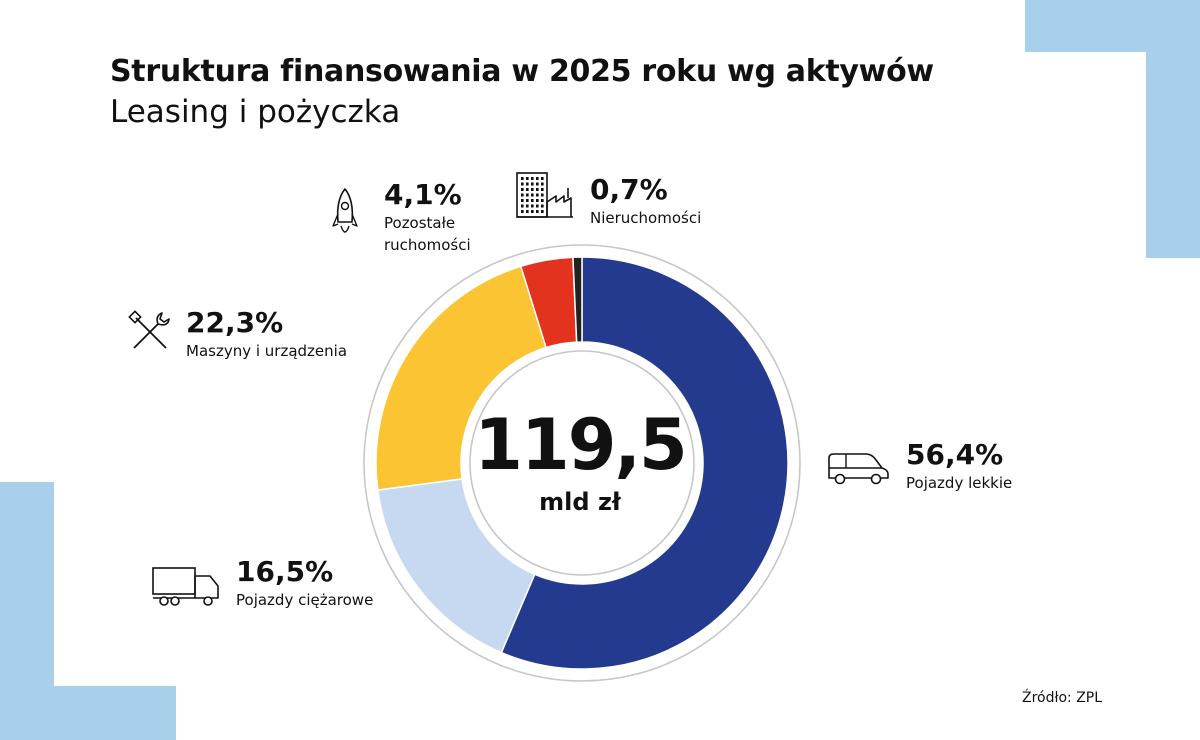 The width and height of the screenshot is (1200, 740). I want to click on label-nieruchomosci: 0,7% Nieruchomości, so click(645, 203).